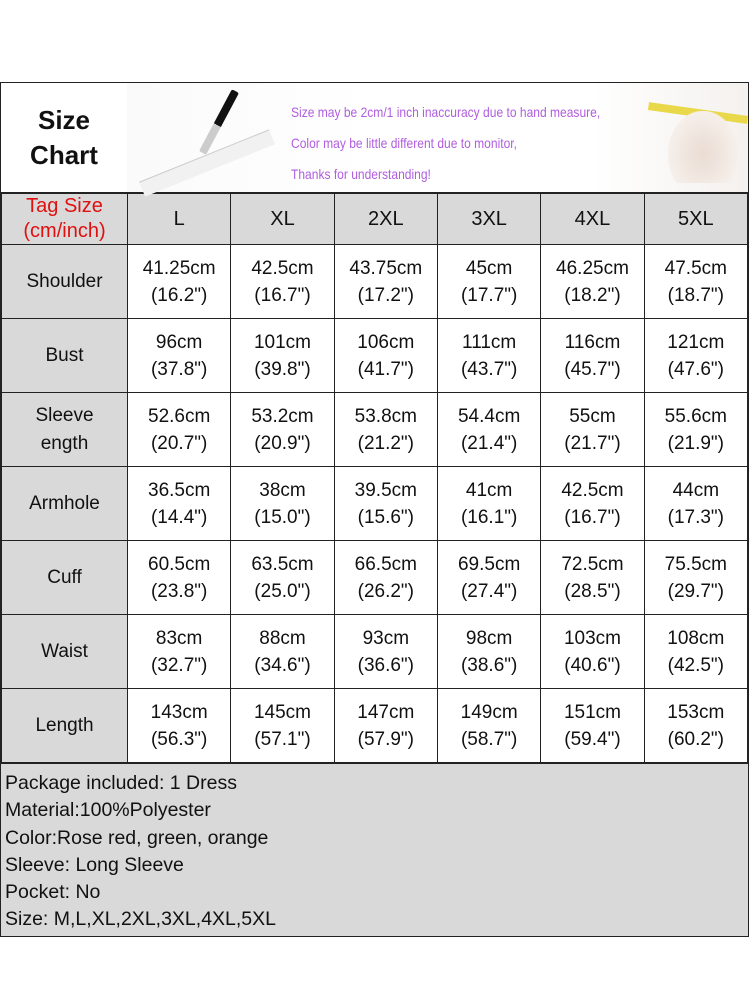 The image size is (750, 1000). Describe the element at coordinates (386, 665) in the screenshot. I see `inch-value: (36.6")` at that location.